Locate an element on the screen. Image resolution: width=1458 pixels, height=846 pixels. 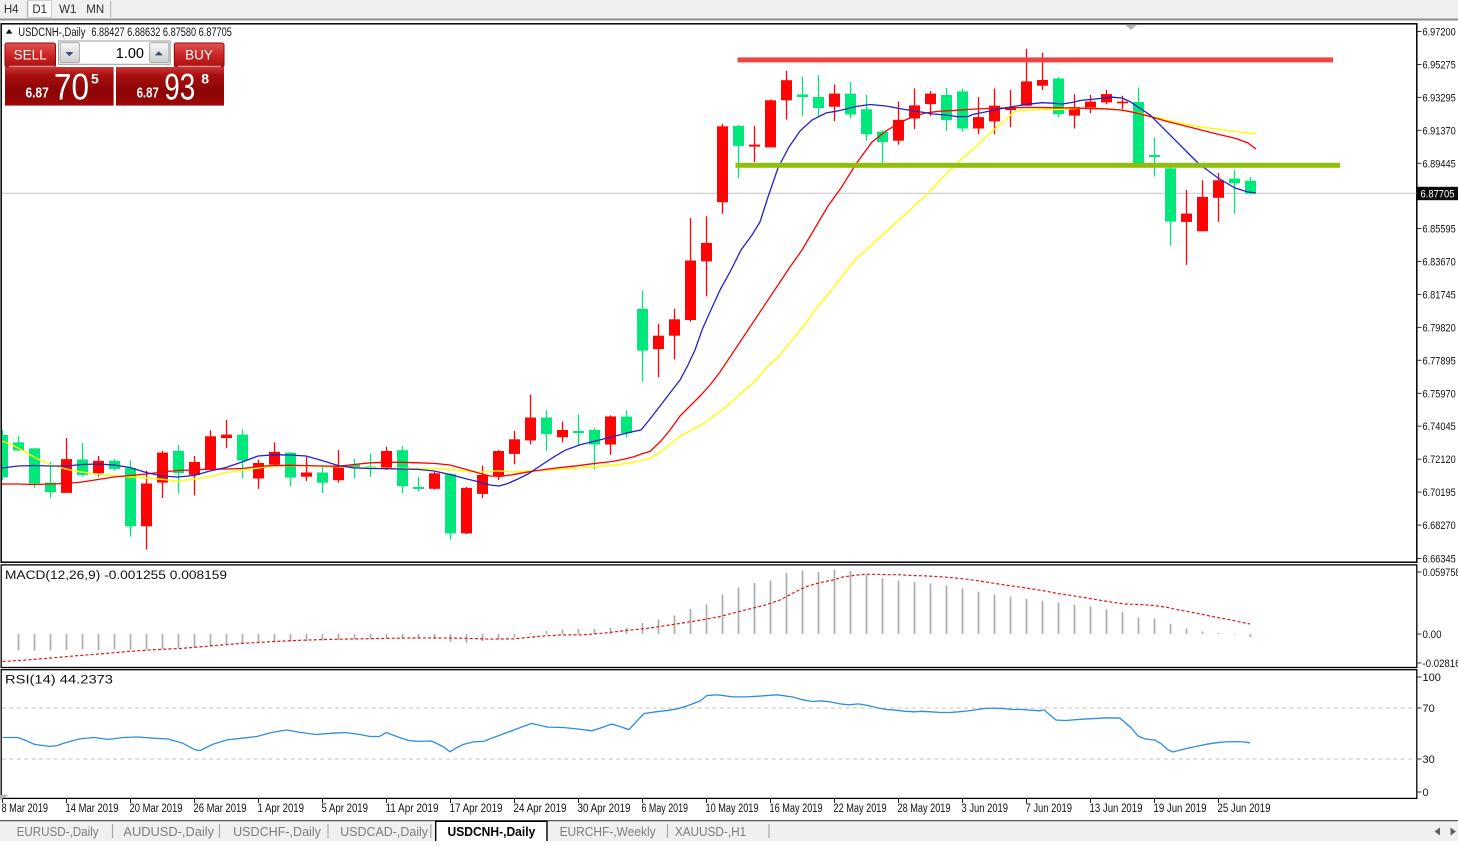
svg-text: MN is located at coordinates (95, 10).